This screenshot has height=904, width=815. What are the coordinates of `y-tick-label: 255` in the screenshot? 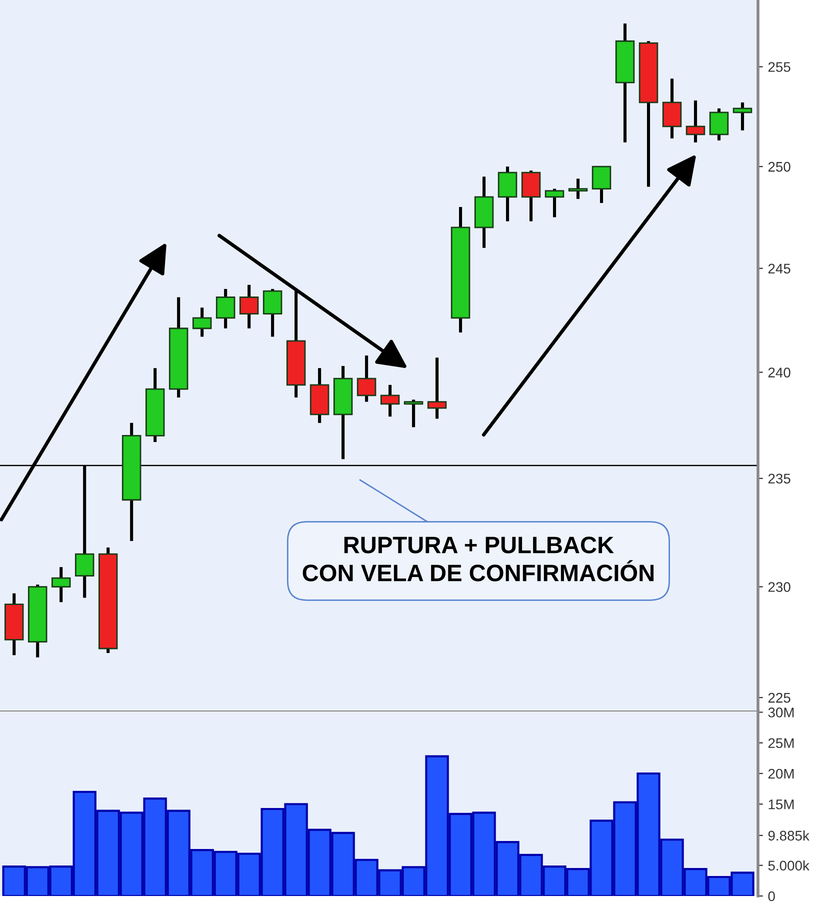 It's located at (779, 67).